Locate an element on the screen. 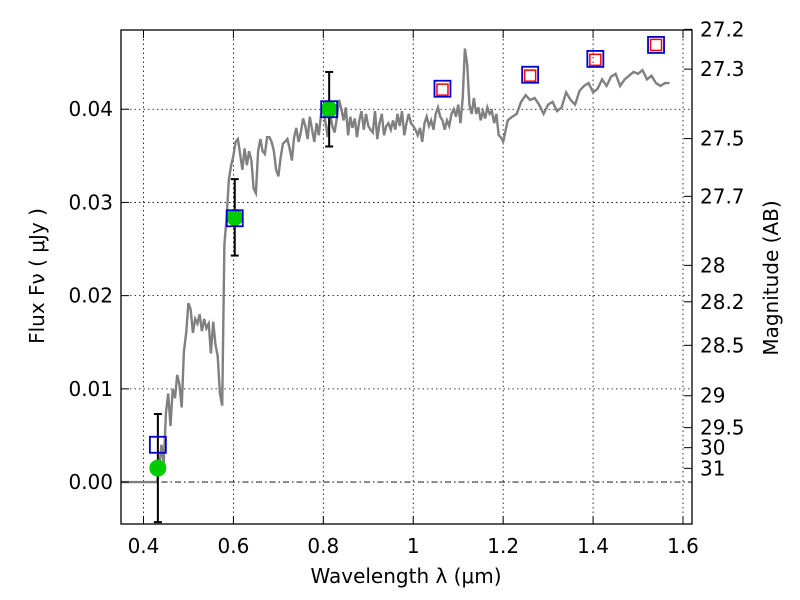  y-tick-label: 0.00 is located at coordinates (90, 482).